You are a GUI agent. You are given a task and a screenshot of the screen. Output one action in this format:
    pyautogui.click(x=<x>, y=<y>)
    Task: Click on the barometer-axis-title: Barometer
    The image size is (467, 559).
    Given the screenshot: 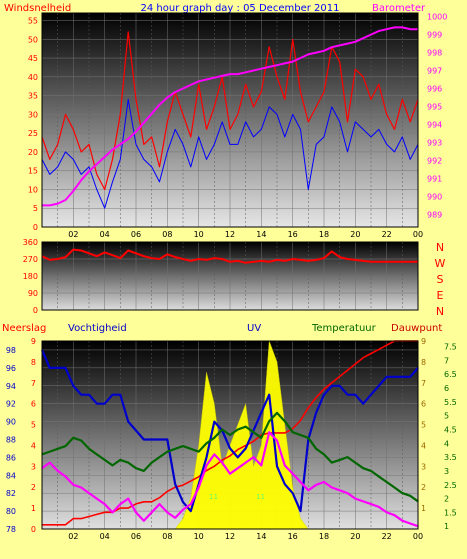 What is the action you would take?
    pyautogui.click(x=399, y=8)
    